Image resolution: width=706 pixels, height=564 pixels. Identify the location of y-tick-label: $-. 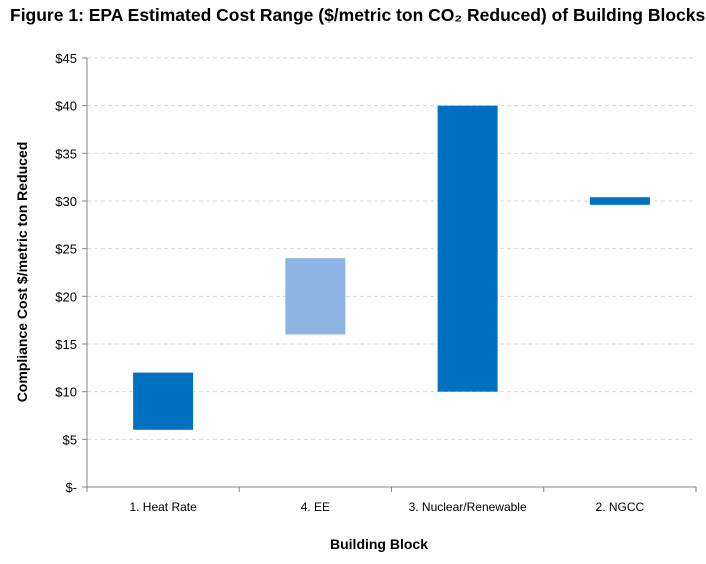
(71, 487).